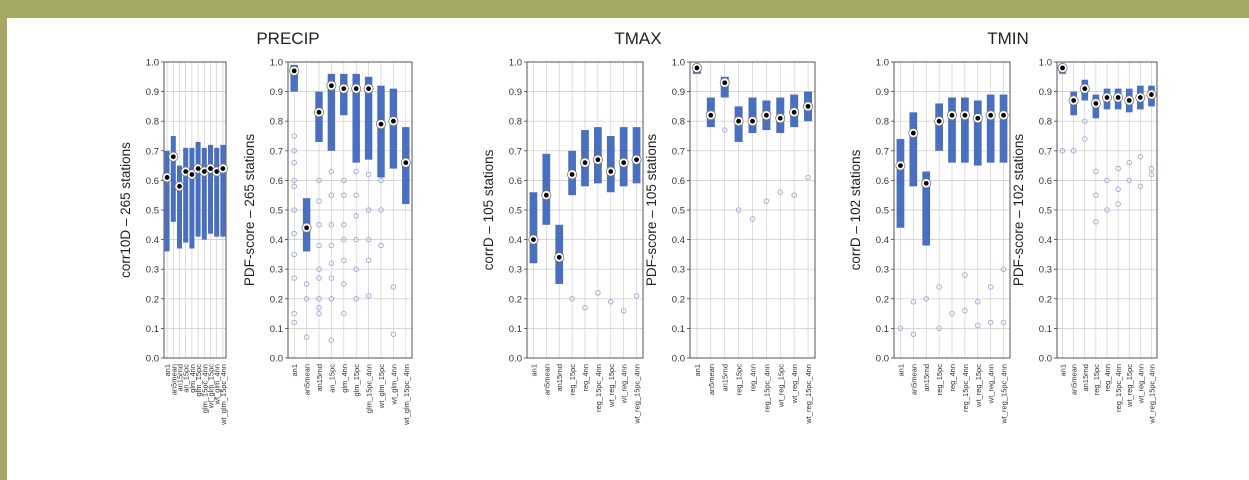 This screenshot has width=1249, height=480. What do you see at coordinates (1018, 210) in the screenshot?
I see `y-axis-label: PDF-score – 102 stations` at bounding box center [1018, 210].